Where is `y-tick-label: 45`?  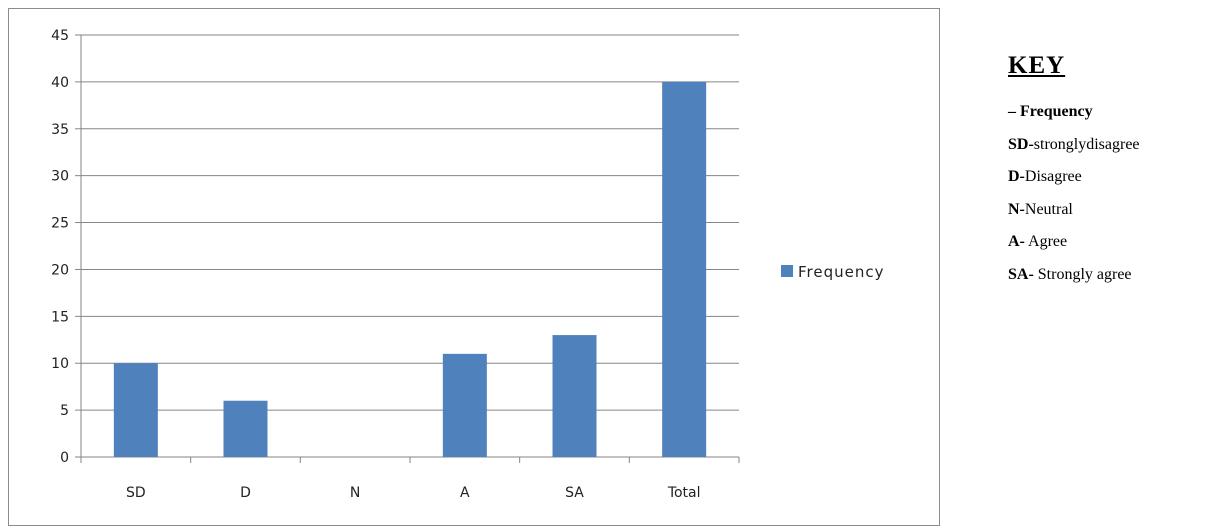
y-tick-label: 45 is located at coordinates (60, 36).